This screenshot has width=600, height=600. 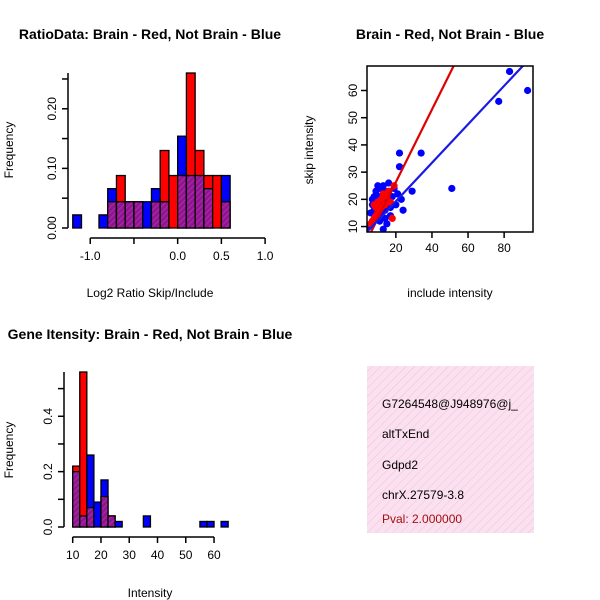 I want to click on x-tick-label: 30, so click(x=130, y=555).